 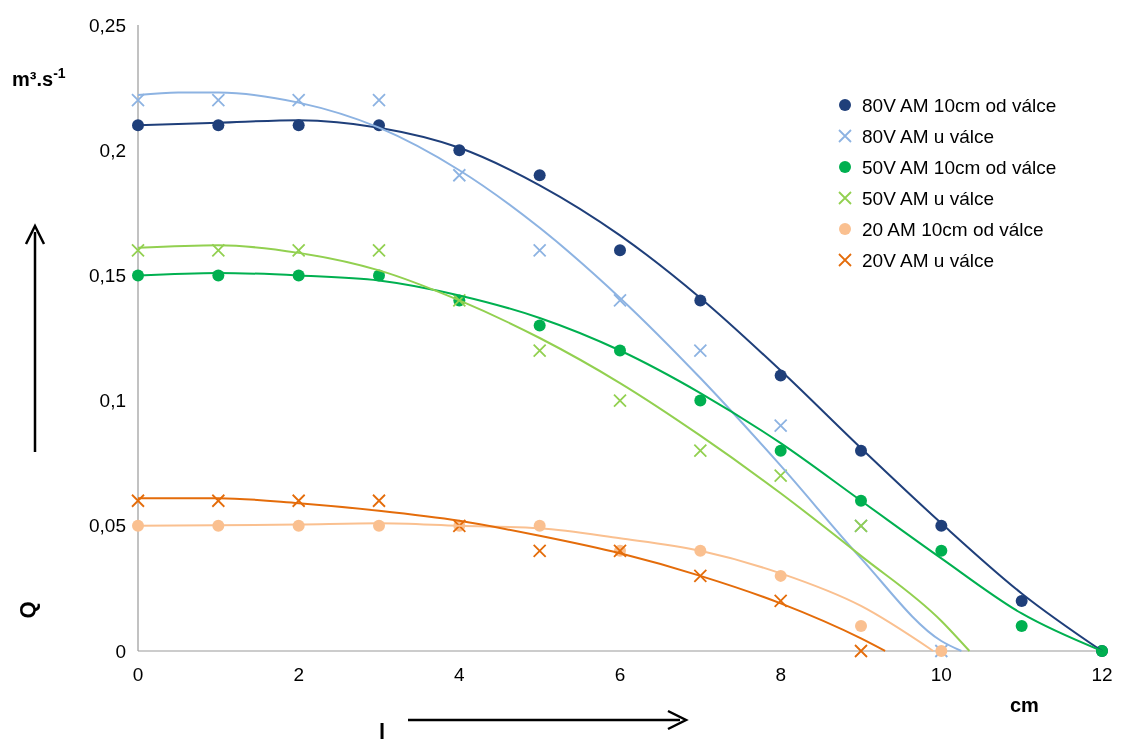 I want to click on legend-label: 80V AM 10cm od válce, so click(x=959, y=105).